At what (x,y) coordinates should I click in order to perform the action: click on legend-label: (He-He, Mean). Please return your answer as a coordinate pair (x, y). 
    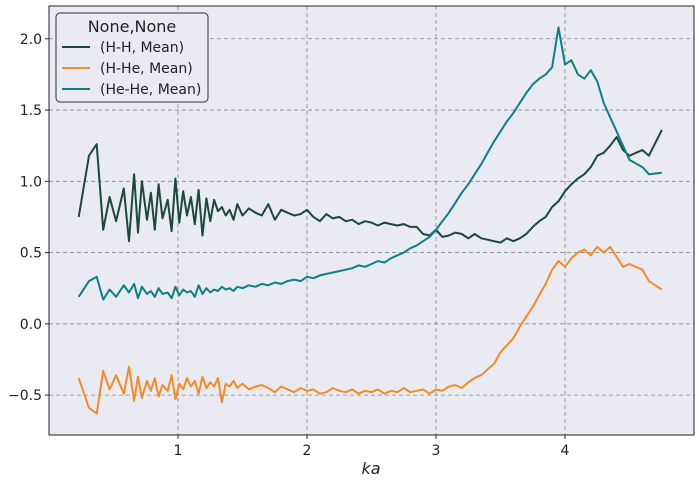
    Looking at the image, I should click on (150, 90).